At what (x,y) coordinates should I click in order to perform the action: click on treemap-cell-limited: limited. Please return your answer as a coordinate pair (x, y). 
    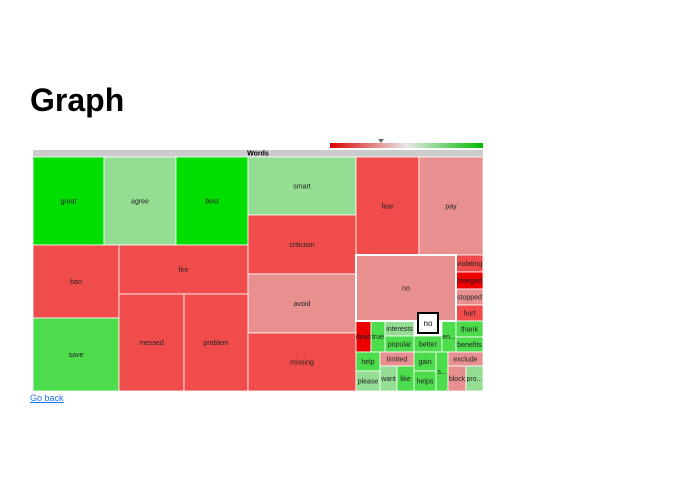
    Looking at the image, I should click on (397, 359).